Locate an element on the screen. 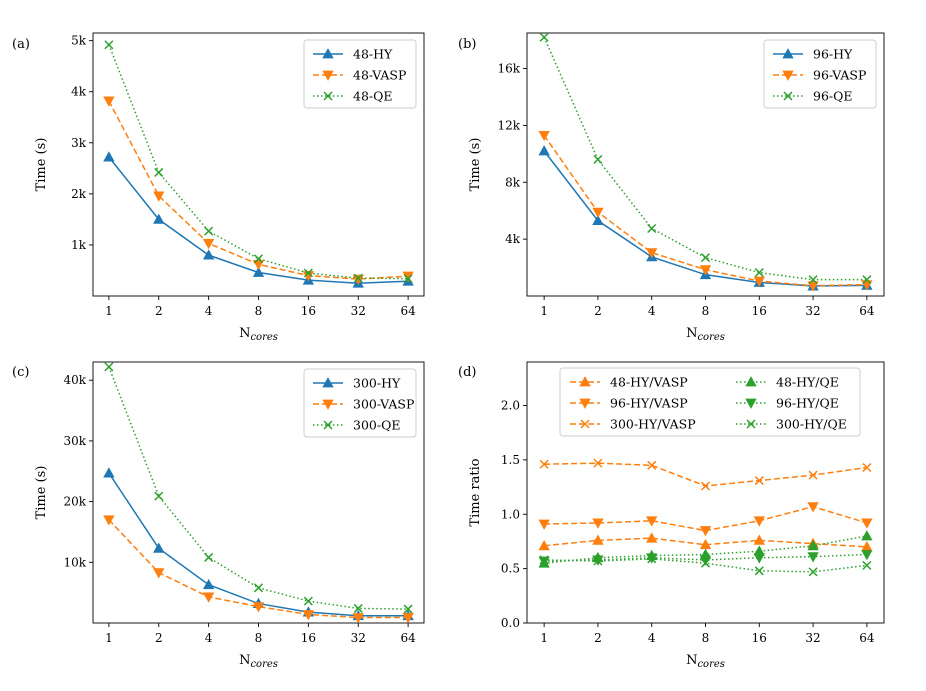  legend-entry: 300-HY/QE is located at coordinates (791, 424).